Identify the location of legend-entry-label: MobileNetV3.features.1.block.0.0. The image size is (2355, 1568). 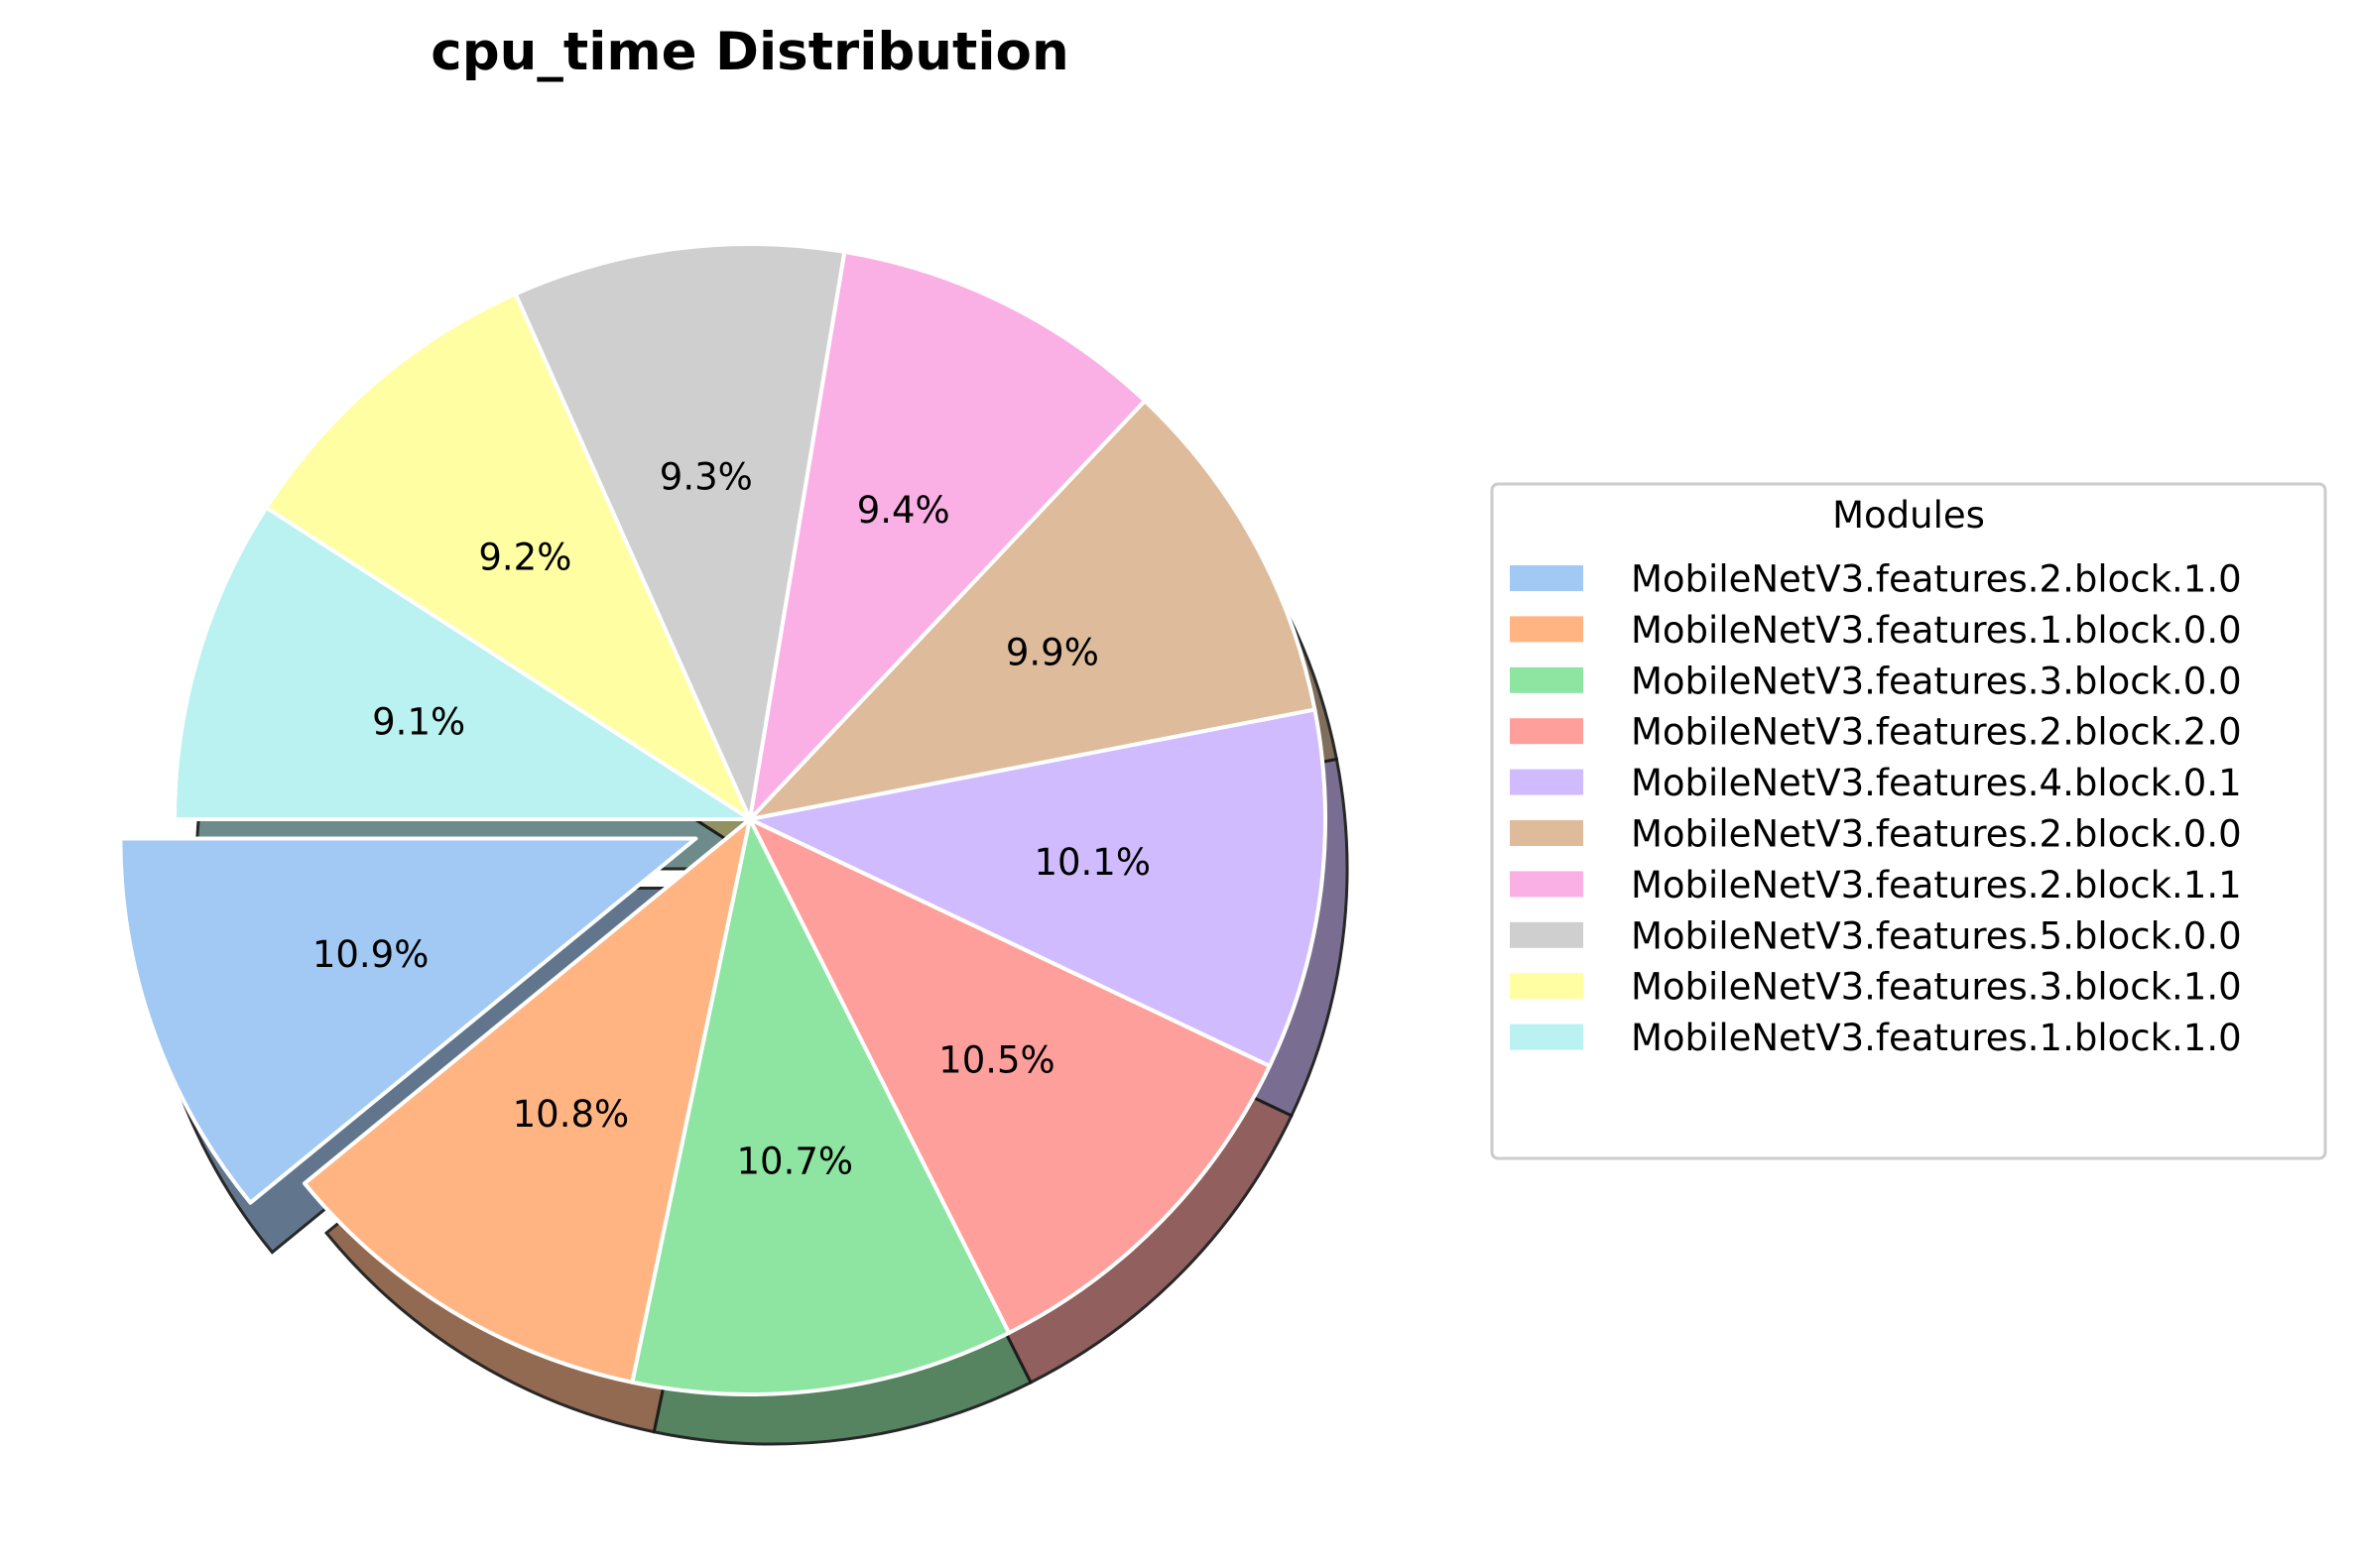
(1937, 630).